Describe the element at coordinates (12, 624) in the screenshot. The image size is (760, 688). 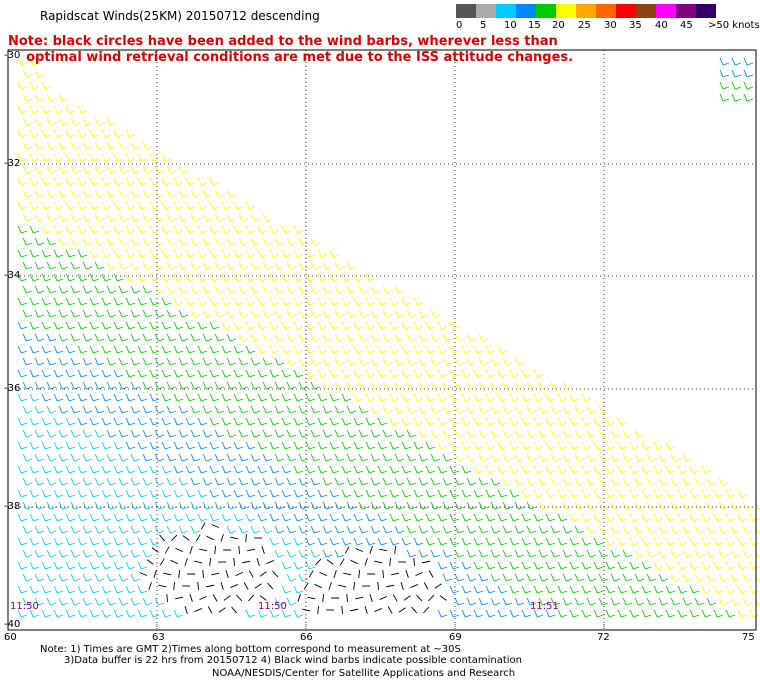
I see `lat-label-40: -40` at that location.